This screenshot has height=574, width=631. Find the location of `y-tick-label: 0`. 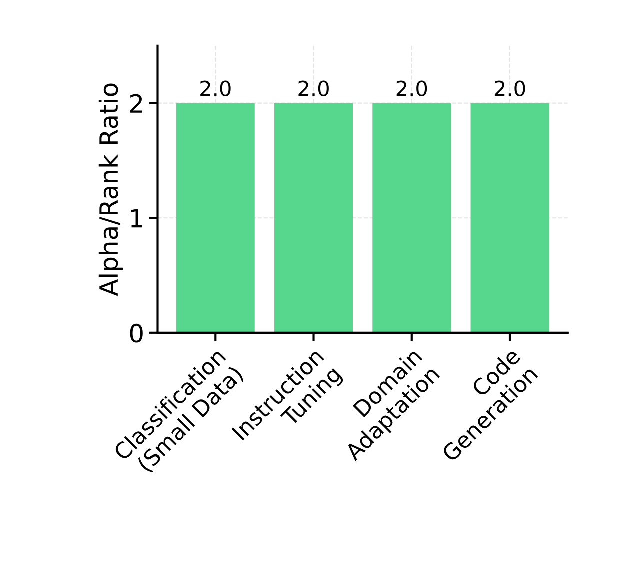

y-tick-label: 0 is located at coordinates (136, 333).